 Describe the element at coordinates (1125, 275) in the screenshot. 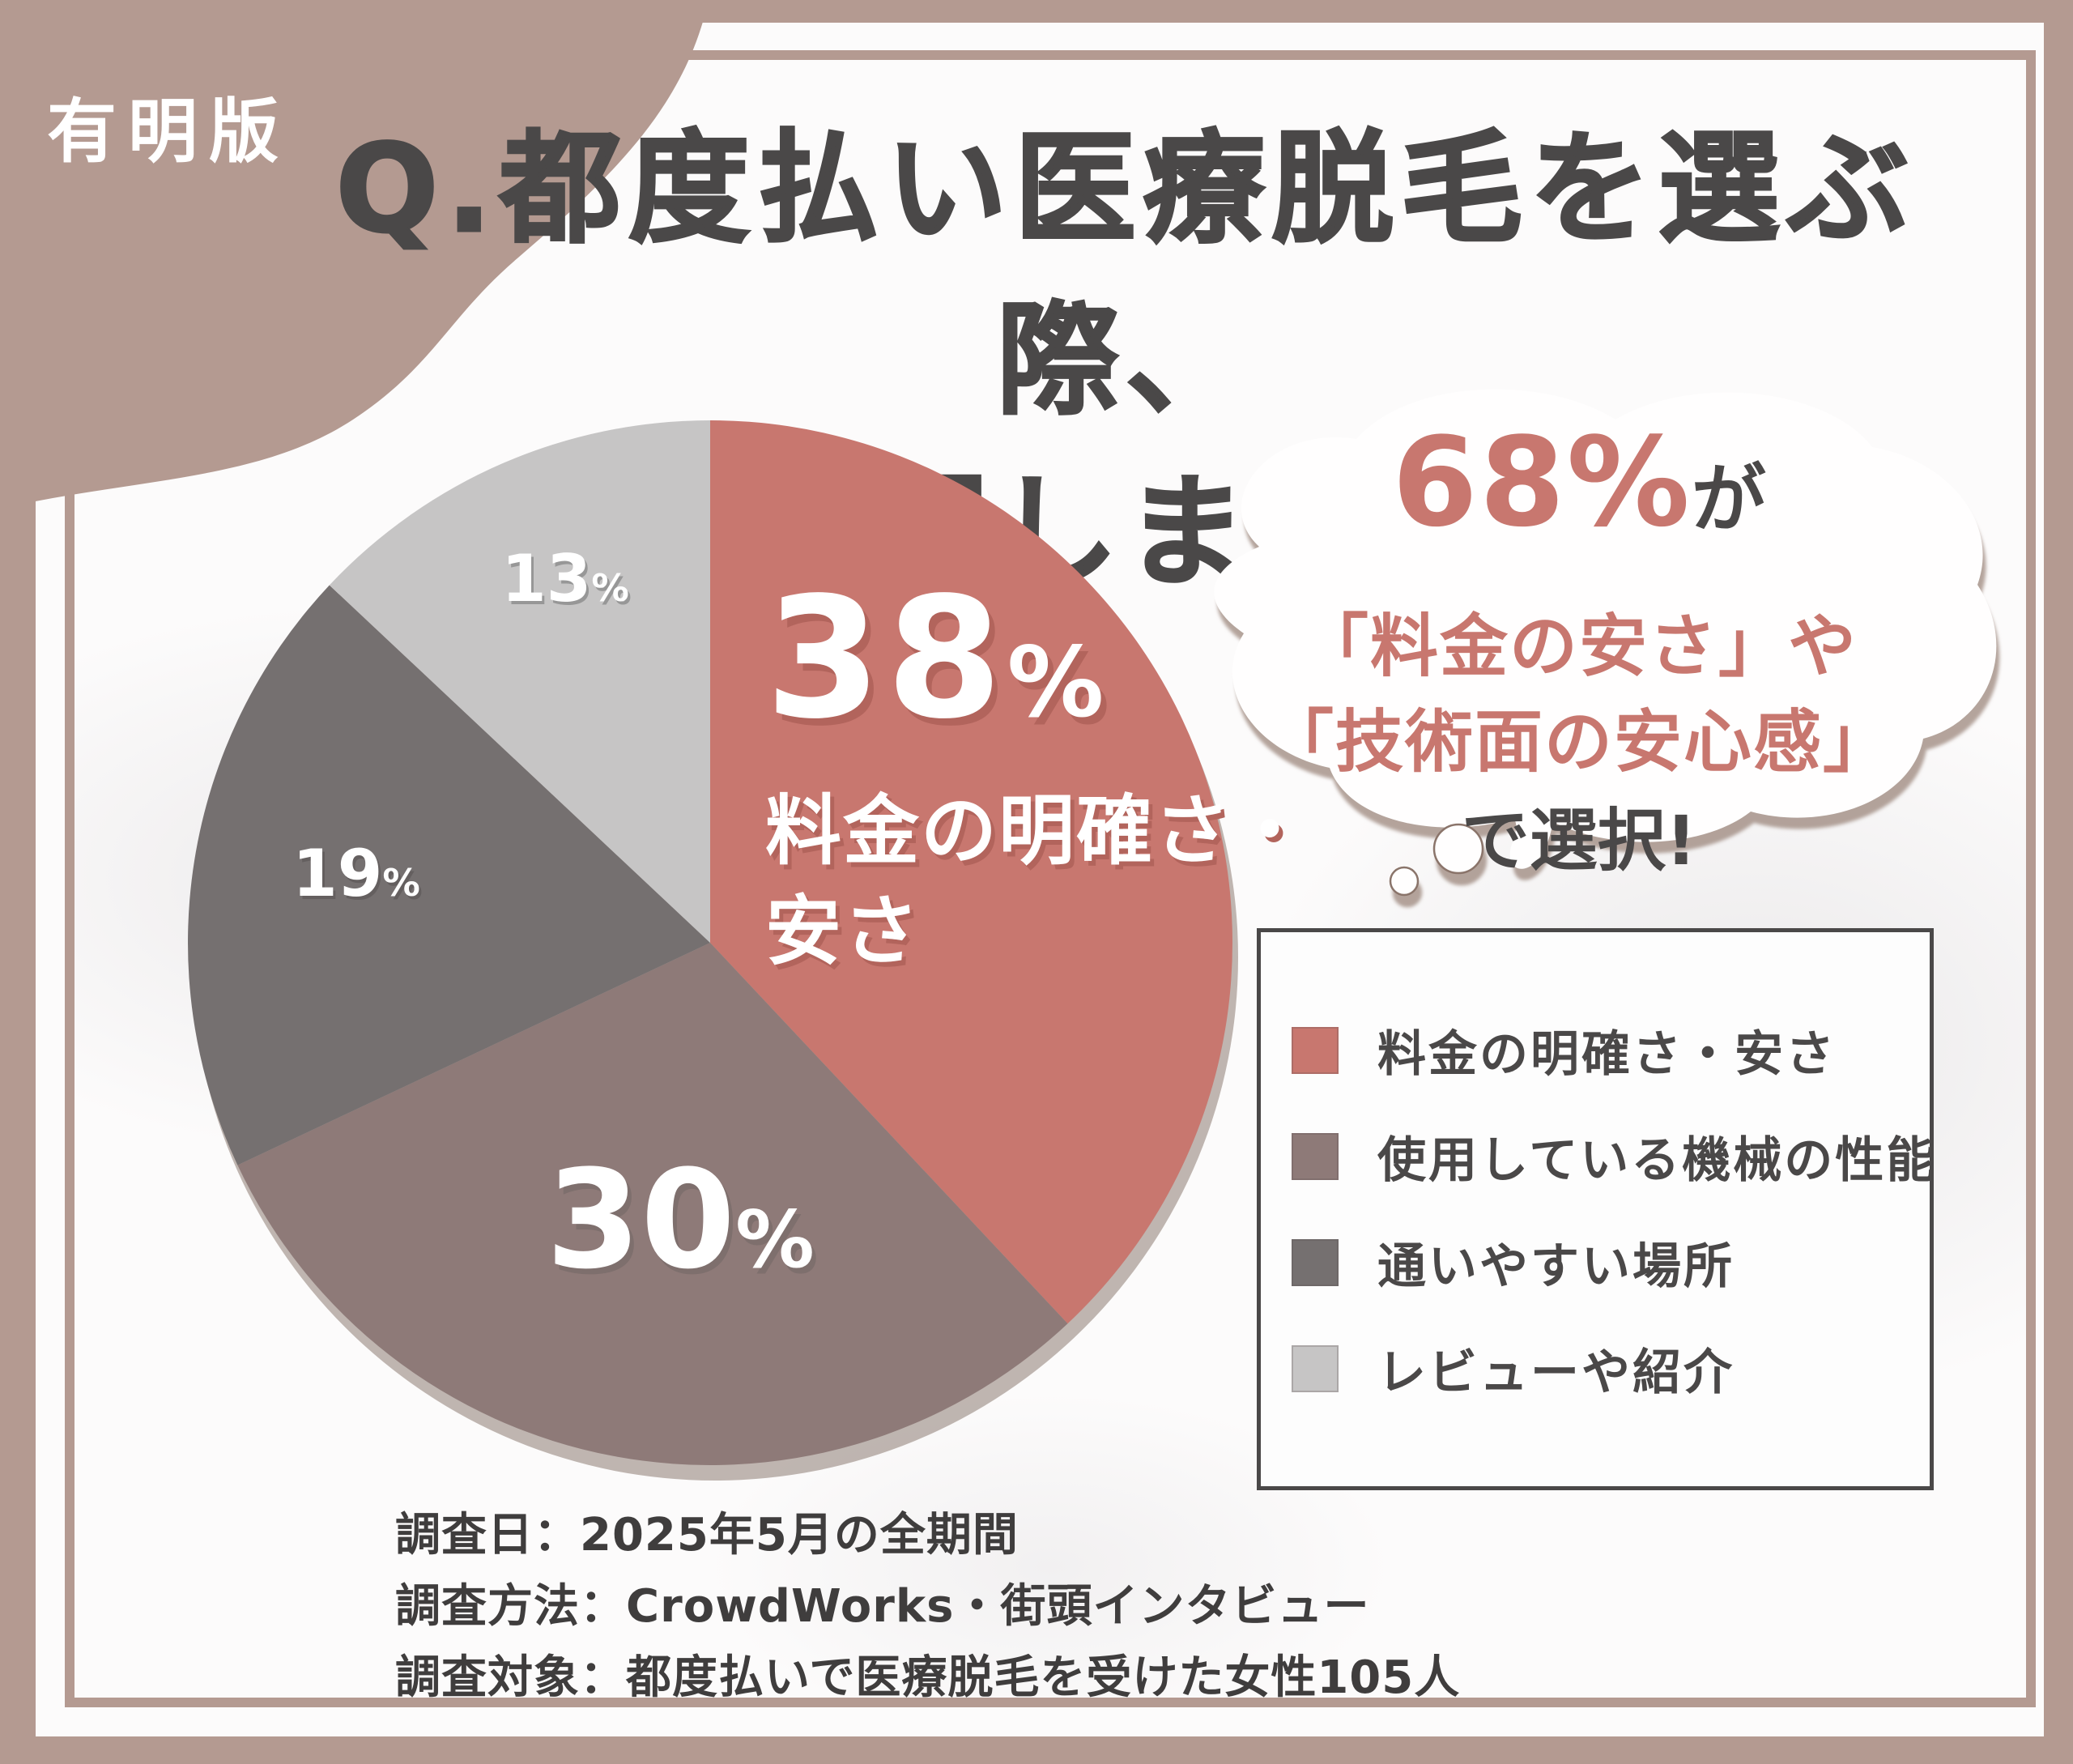

I see `title-line-1: Q.都度払い医療脱毛を選ぶ際、` at that location.